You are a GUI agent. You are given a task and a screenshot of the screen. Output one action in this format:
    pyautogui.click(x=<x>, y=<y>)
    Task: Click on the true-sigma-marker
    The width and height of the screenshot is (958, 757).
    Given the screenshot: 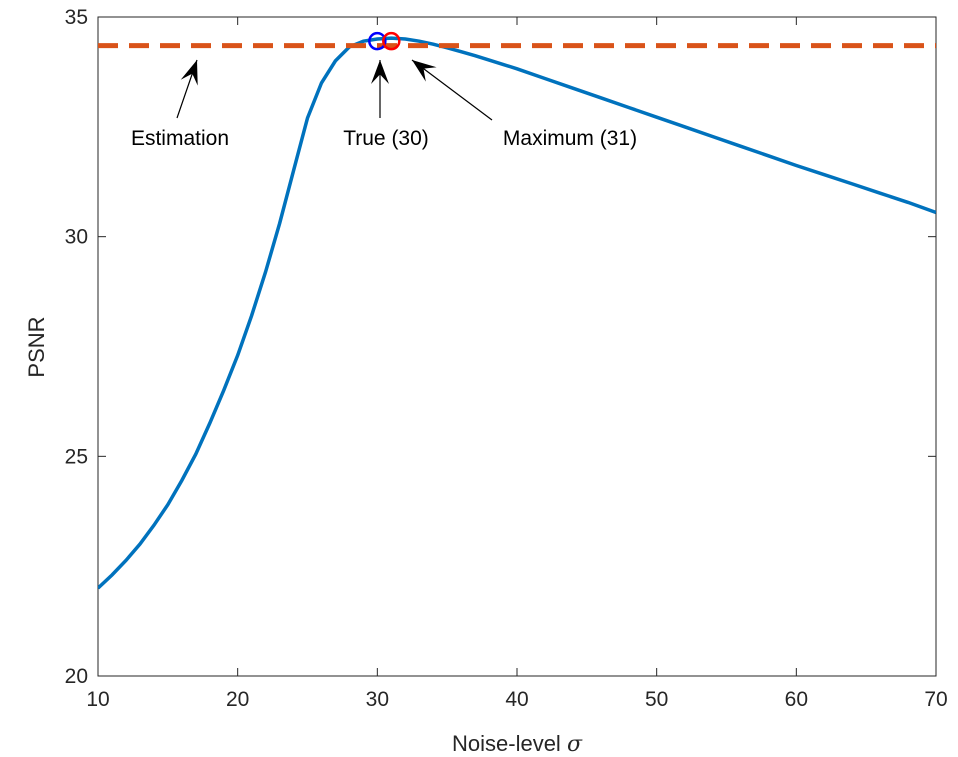 What is the action you would take?
    pyautogui.click(x=377, y=41)
    